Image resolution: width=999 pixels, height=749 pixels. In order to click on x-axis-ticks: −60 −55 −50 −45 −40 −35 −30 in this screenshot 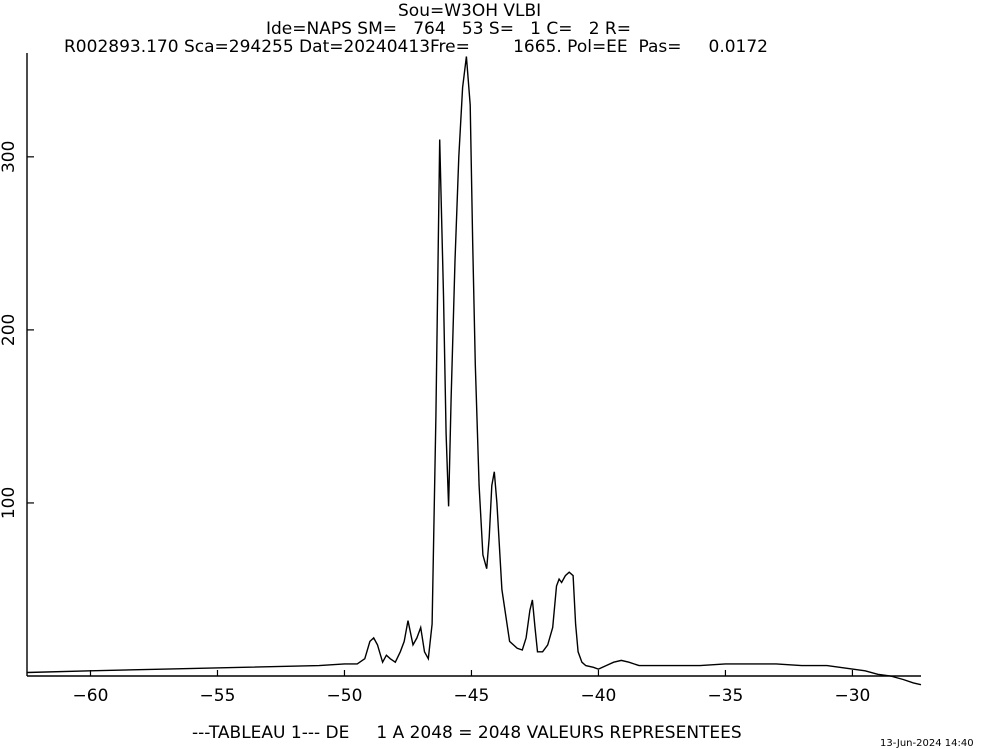, I will do `click(471, 688)`.